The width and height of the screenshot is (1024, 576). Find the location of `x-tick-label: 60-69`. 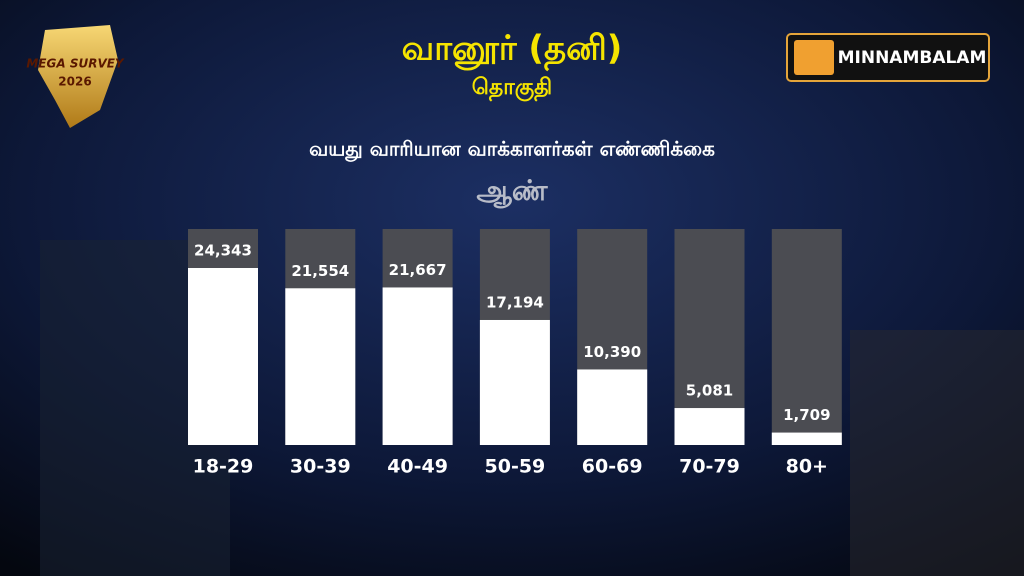

x-tick-label: 60-69 is located at coordinates (612, 467).